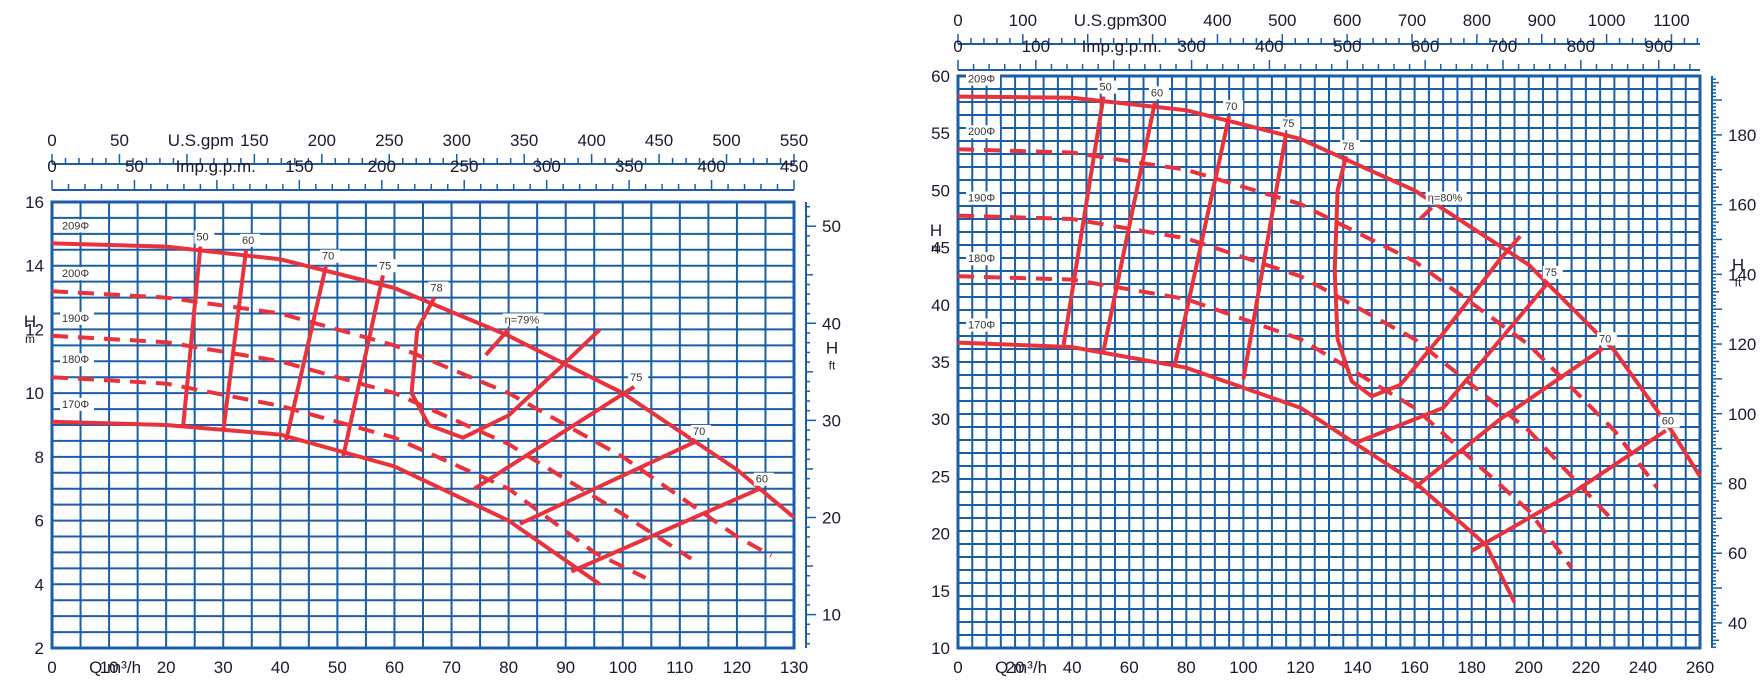 This screenshot has width=1762, height=686. What do you see at coordinates (546, 166) in the screenshot?
I see `top-tick-label: 300` at bounding box center [546, 166].